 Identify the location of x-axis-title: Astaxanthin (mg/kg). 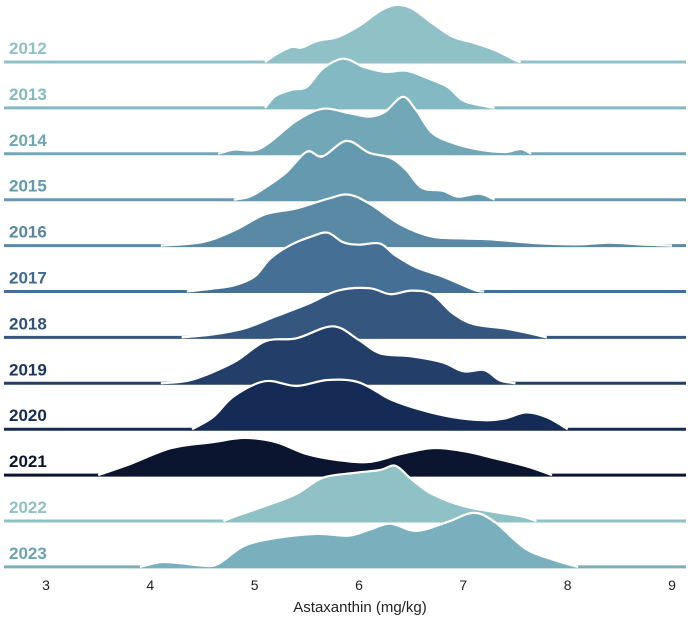
(359, 607).